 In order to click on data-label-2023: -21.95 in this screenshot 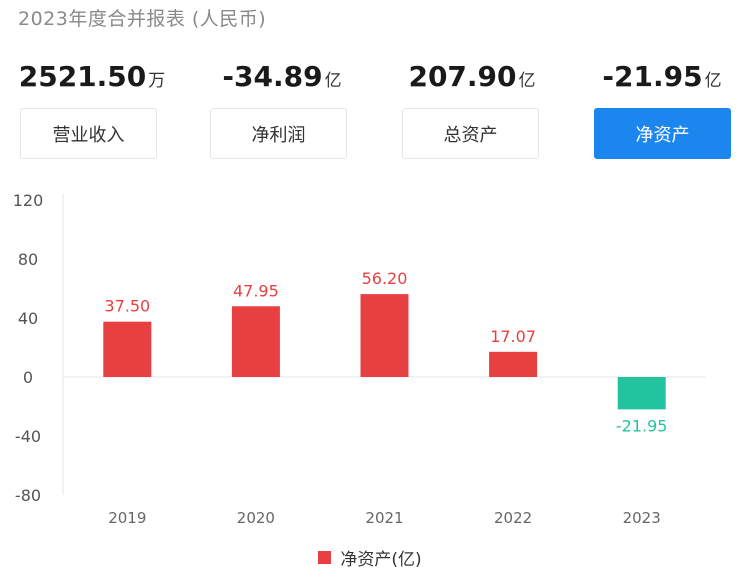, I will do `click(642, 425)`.